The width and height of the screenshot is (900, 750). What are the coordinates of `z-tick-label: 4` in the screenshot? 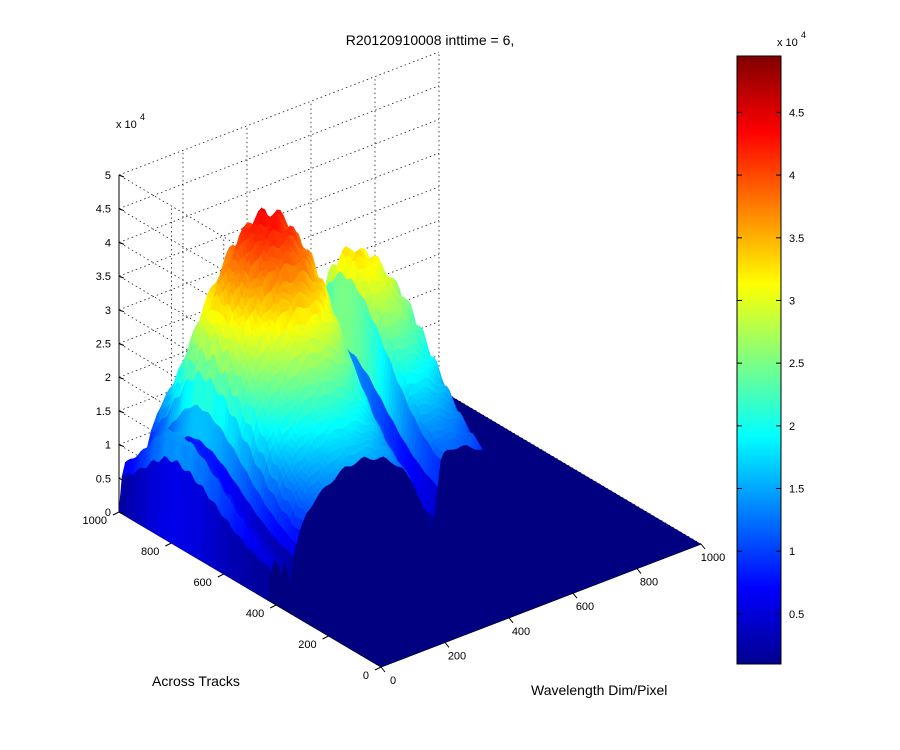 It's located at (108, 243).